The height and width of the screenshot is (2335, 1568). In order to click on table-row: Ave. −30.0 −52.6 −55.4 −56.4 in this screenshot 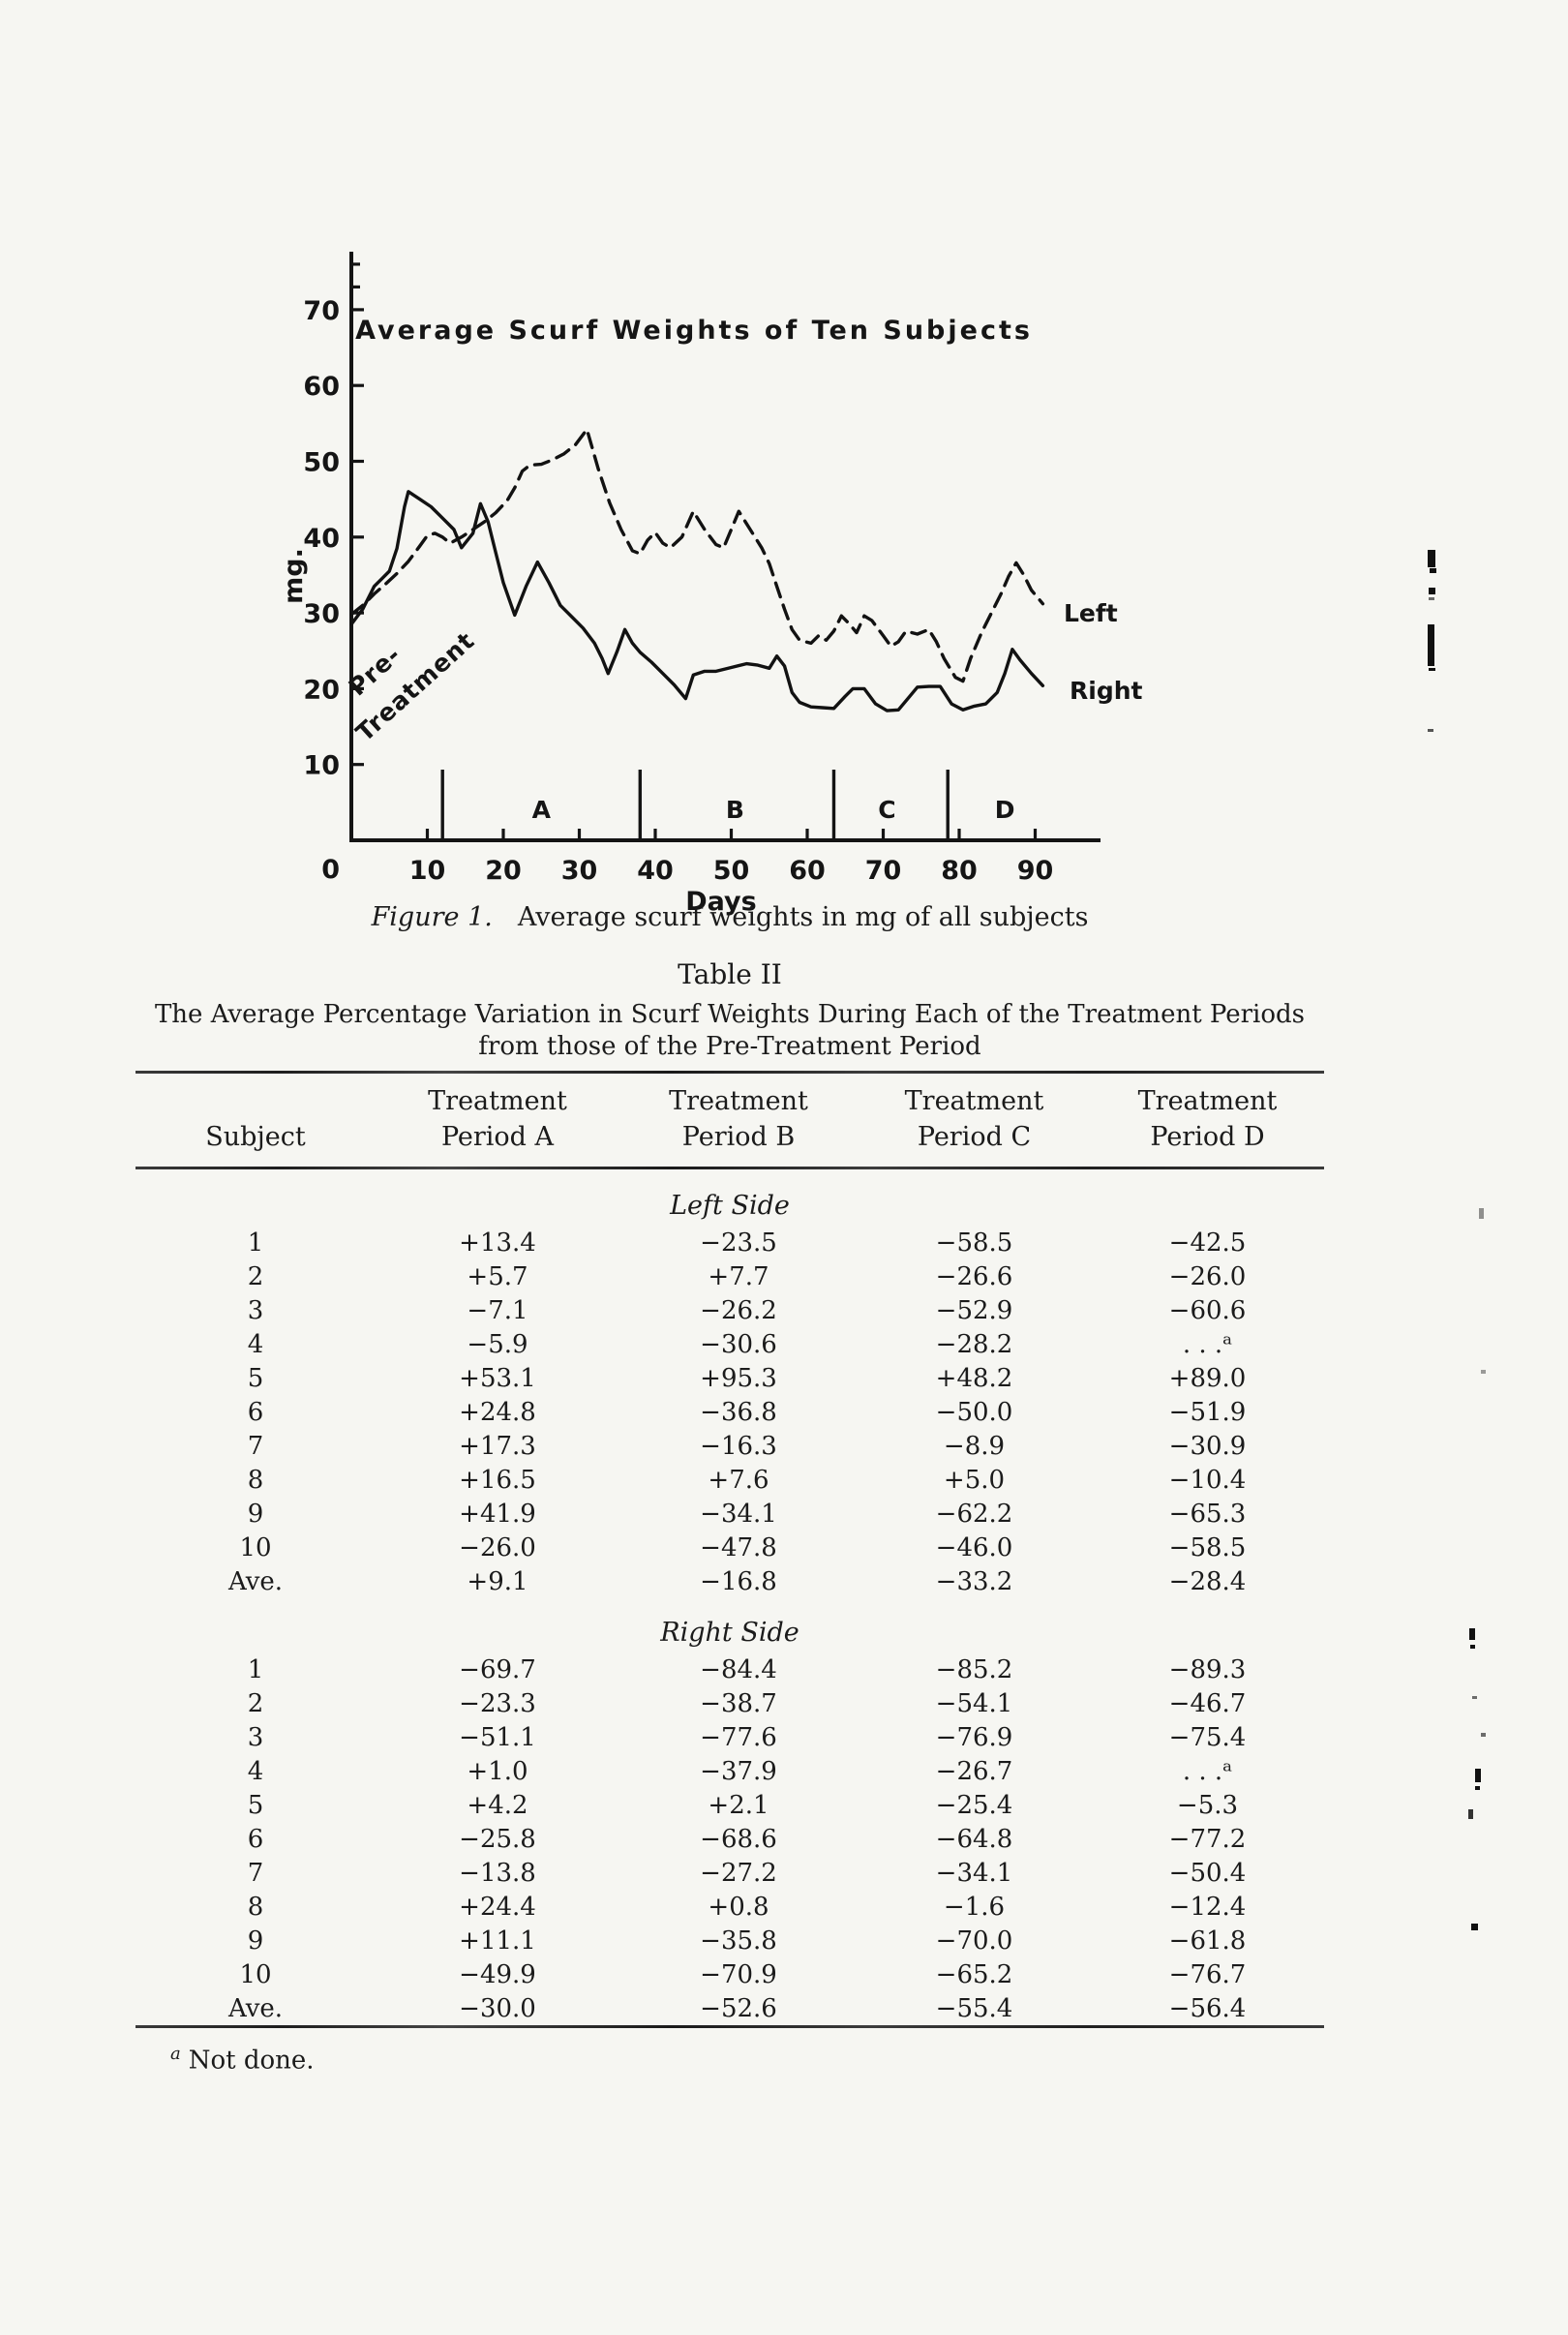, I will do `click(730, 2008)`.